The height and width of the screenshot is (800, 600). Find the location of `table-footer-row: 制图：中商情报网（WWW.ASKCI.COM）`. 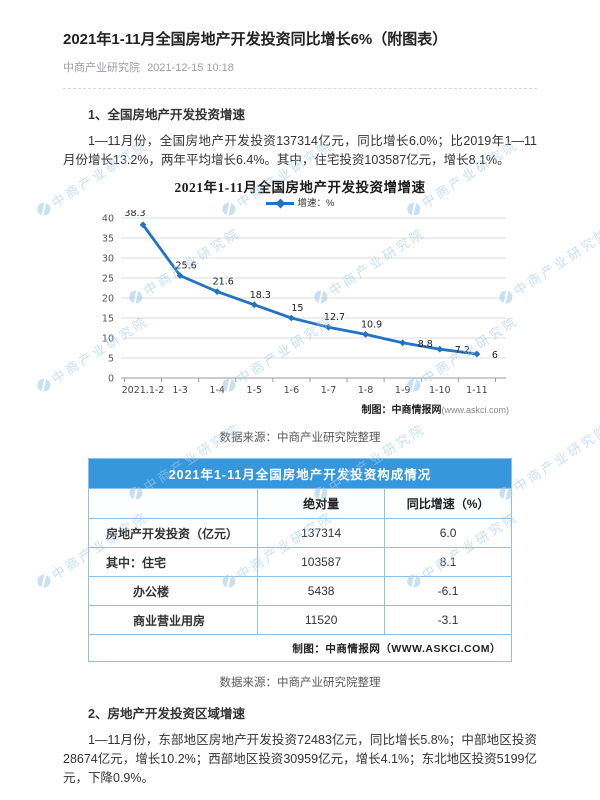

table-footer-row: 制图：中商情报网（WWW.ASKCI.COM） is located at coordinates (300, 648).